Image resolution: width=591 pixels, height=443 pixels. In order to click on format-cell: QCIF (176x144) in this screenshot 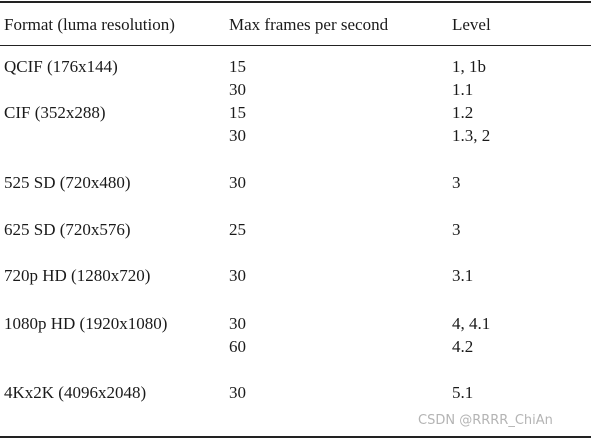, I will do `click(61, 66)`.